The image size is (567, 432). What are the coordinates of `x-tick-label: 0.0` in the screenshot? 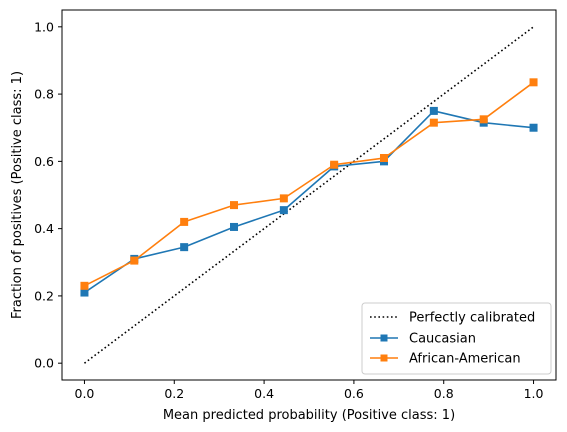 It's located at (85, 393).